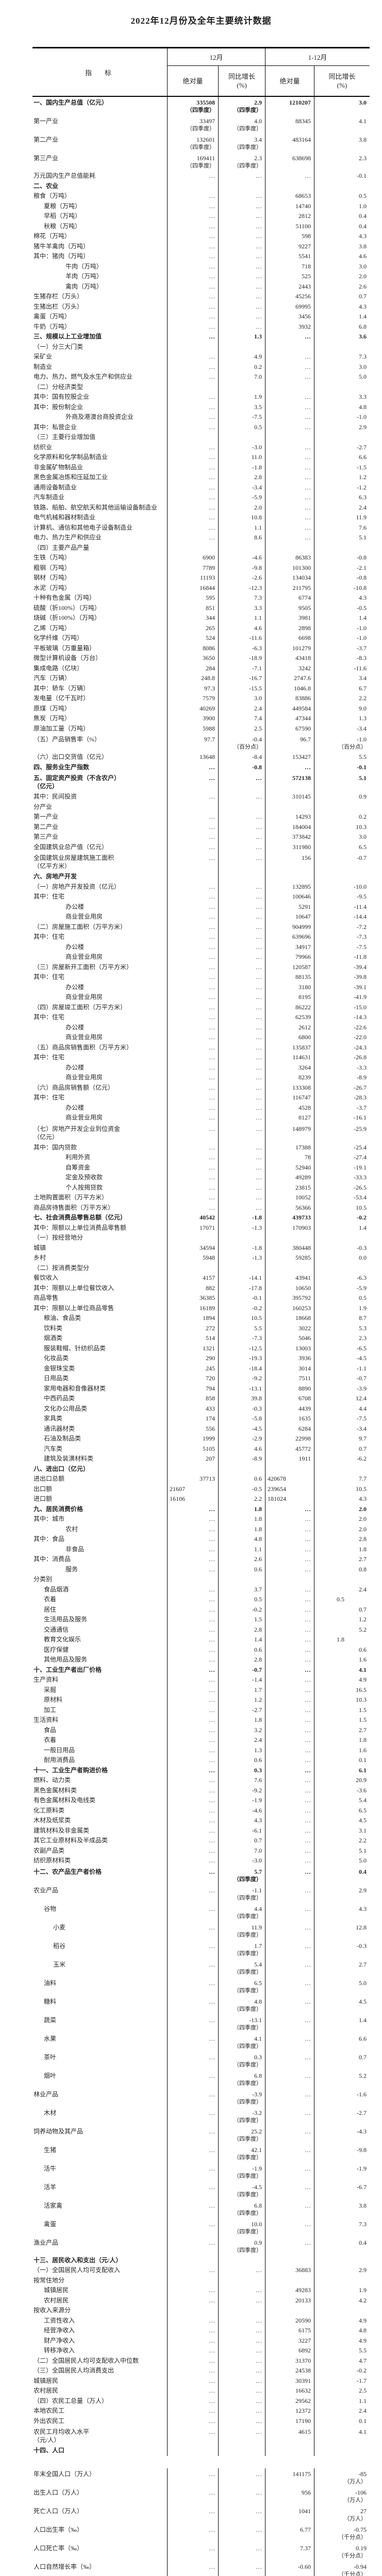  What do you see at coordinates (289, 317) in the screenshot?
I see `ytd-absolute-cell: 3456` at bounding box center [289, 317].